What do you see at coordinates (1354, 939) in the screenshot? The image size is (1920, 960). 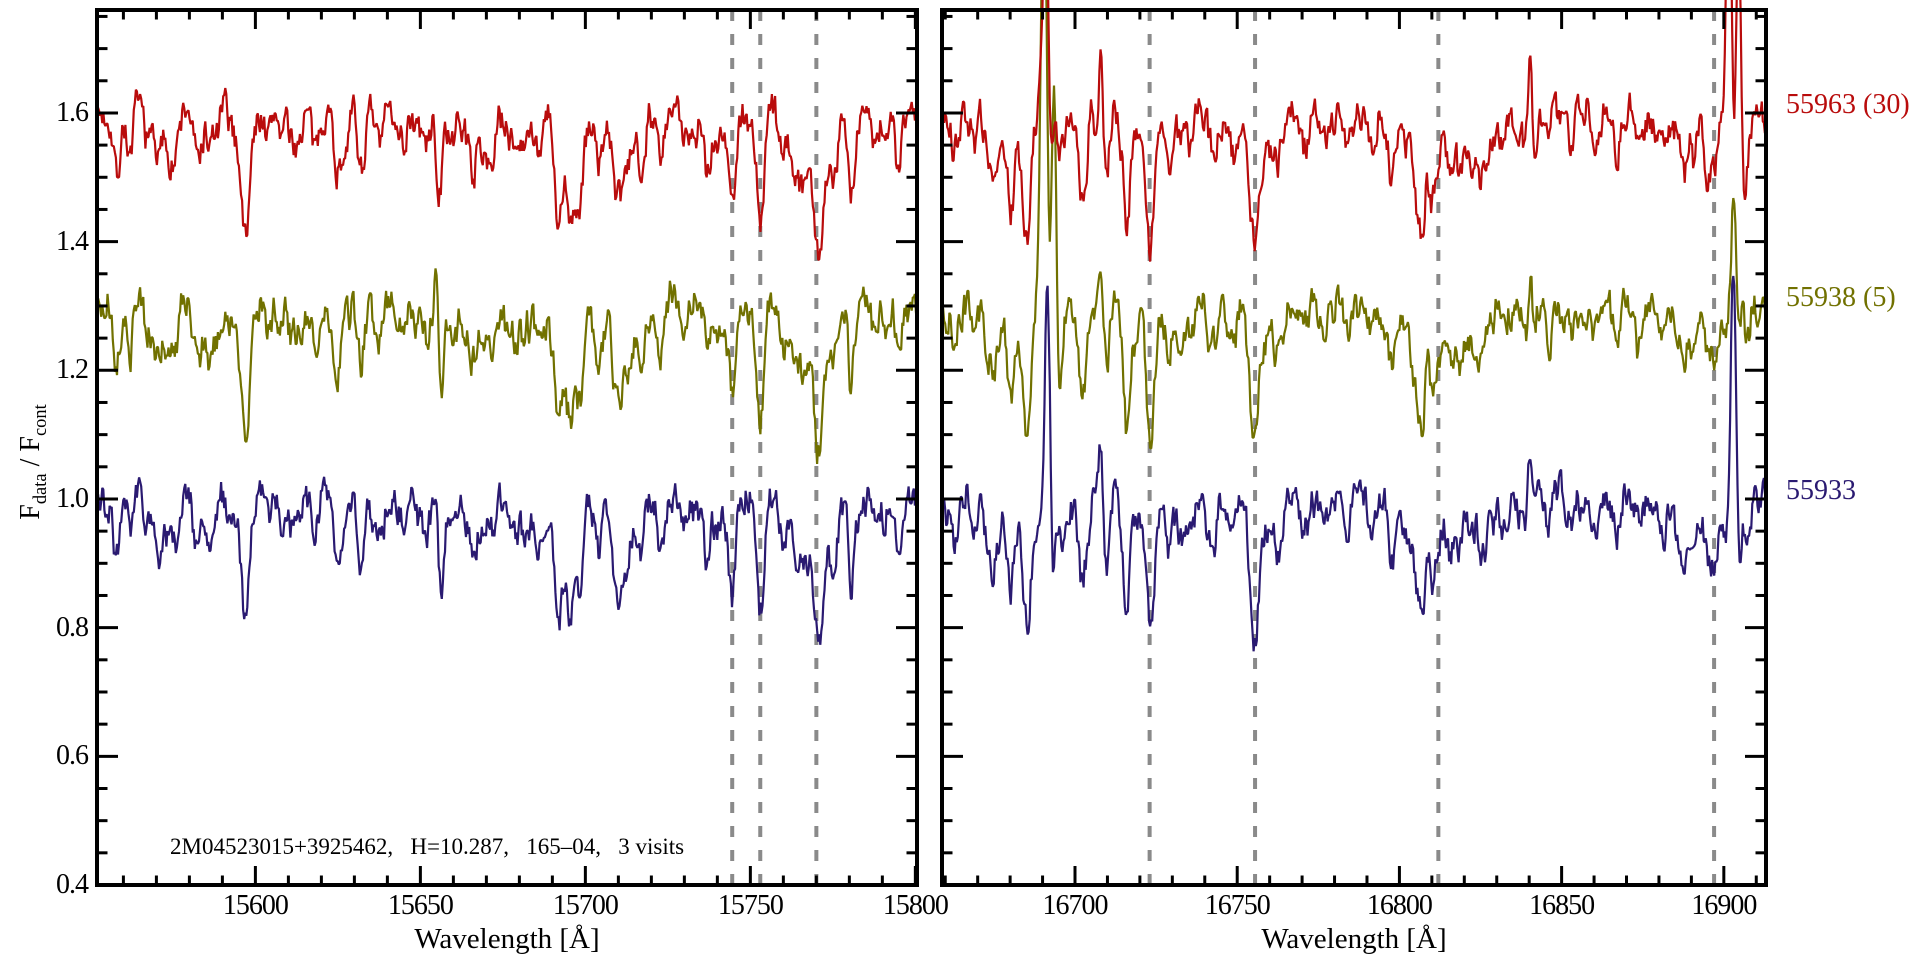 I see `x-axis-title-right-panel: Wavelength [Å]` at bounding box center [1354, 939].